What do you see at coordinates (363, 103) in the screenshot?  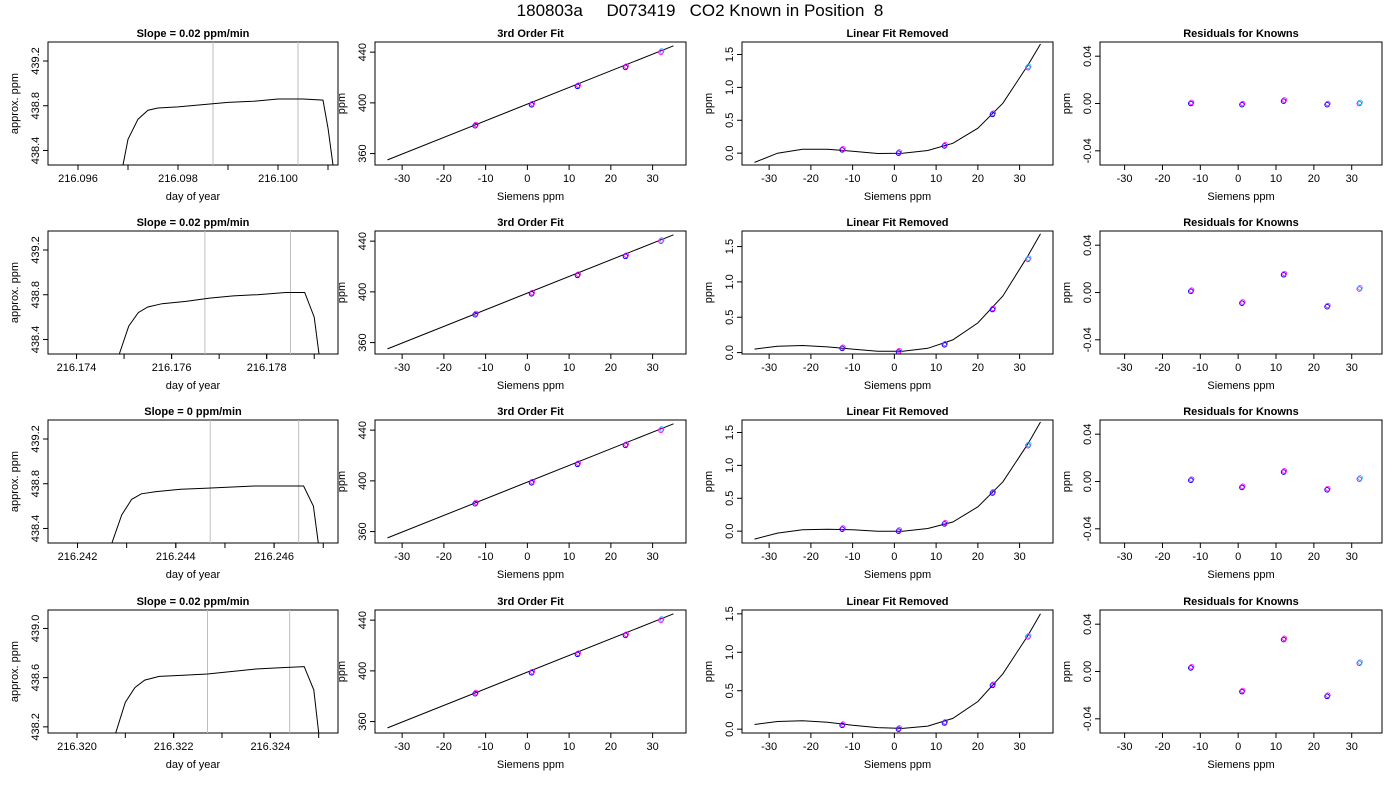 I see `y-tick-label: 400` at bounding box center [363, 103].